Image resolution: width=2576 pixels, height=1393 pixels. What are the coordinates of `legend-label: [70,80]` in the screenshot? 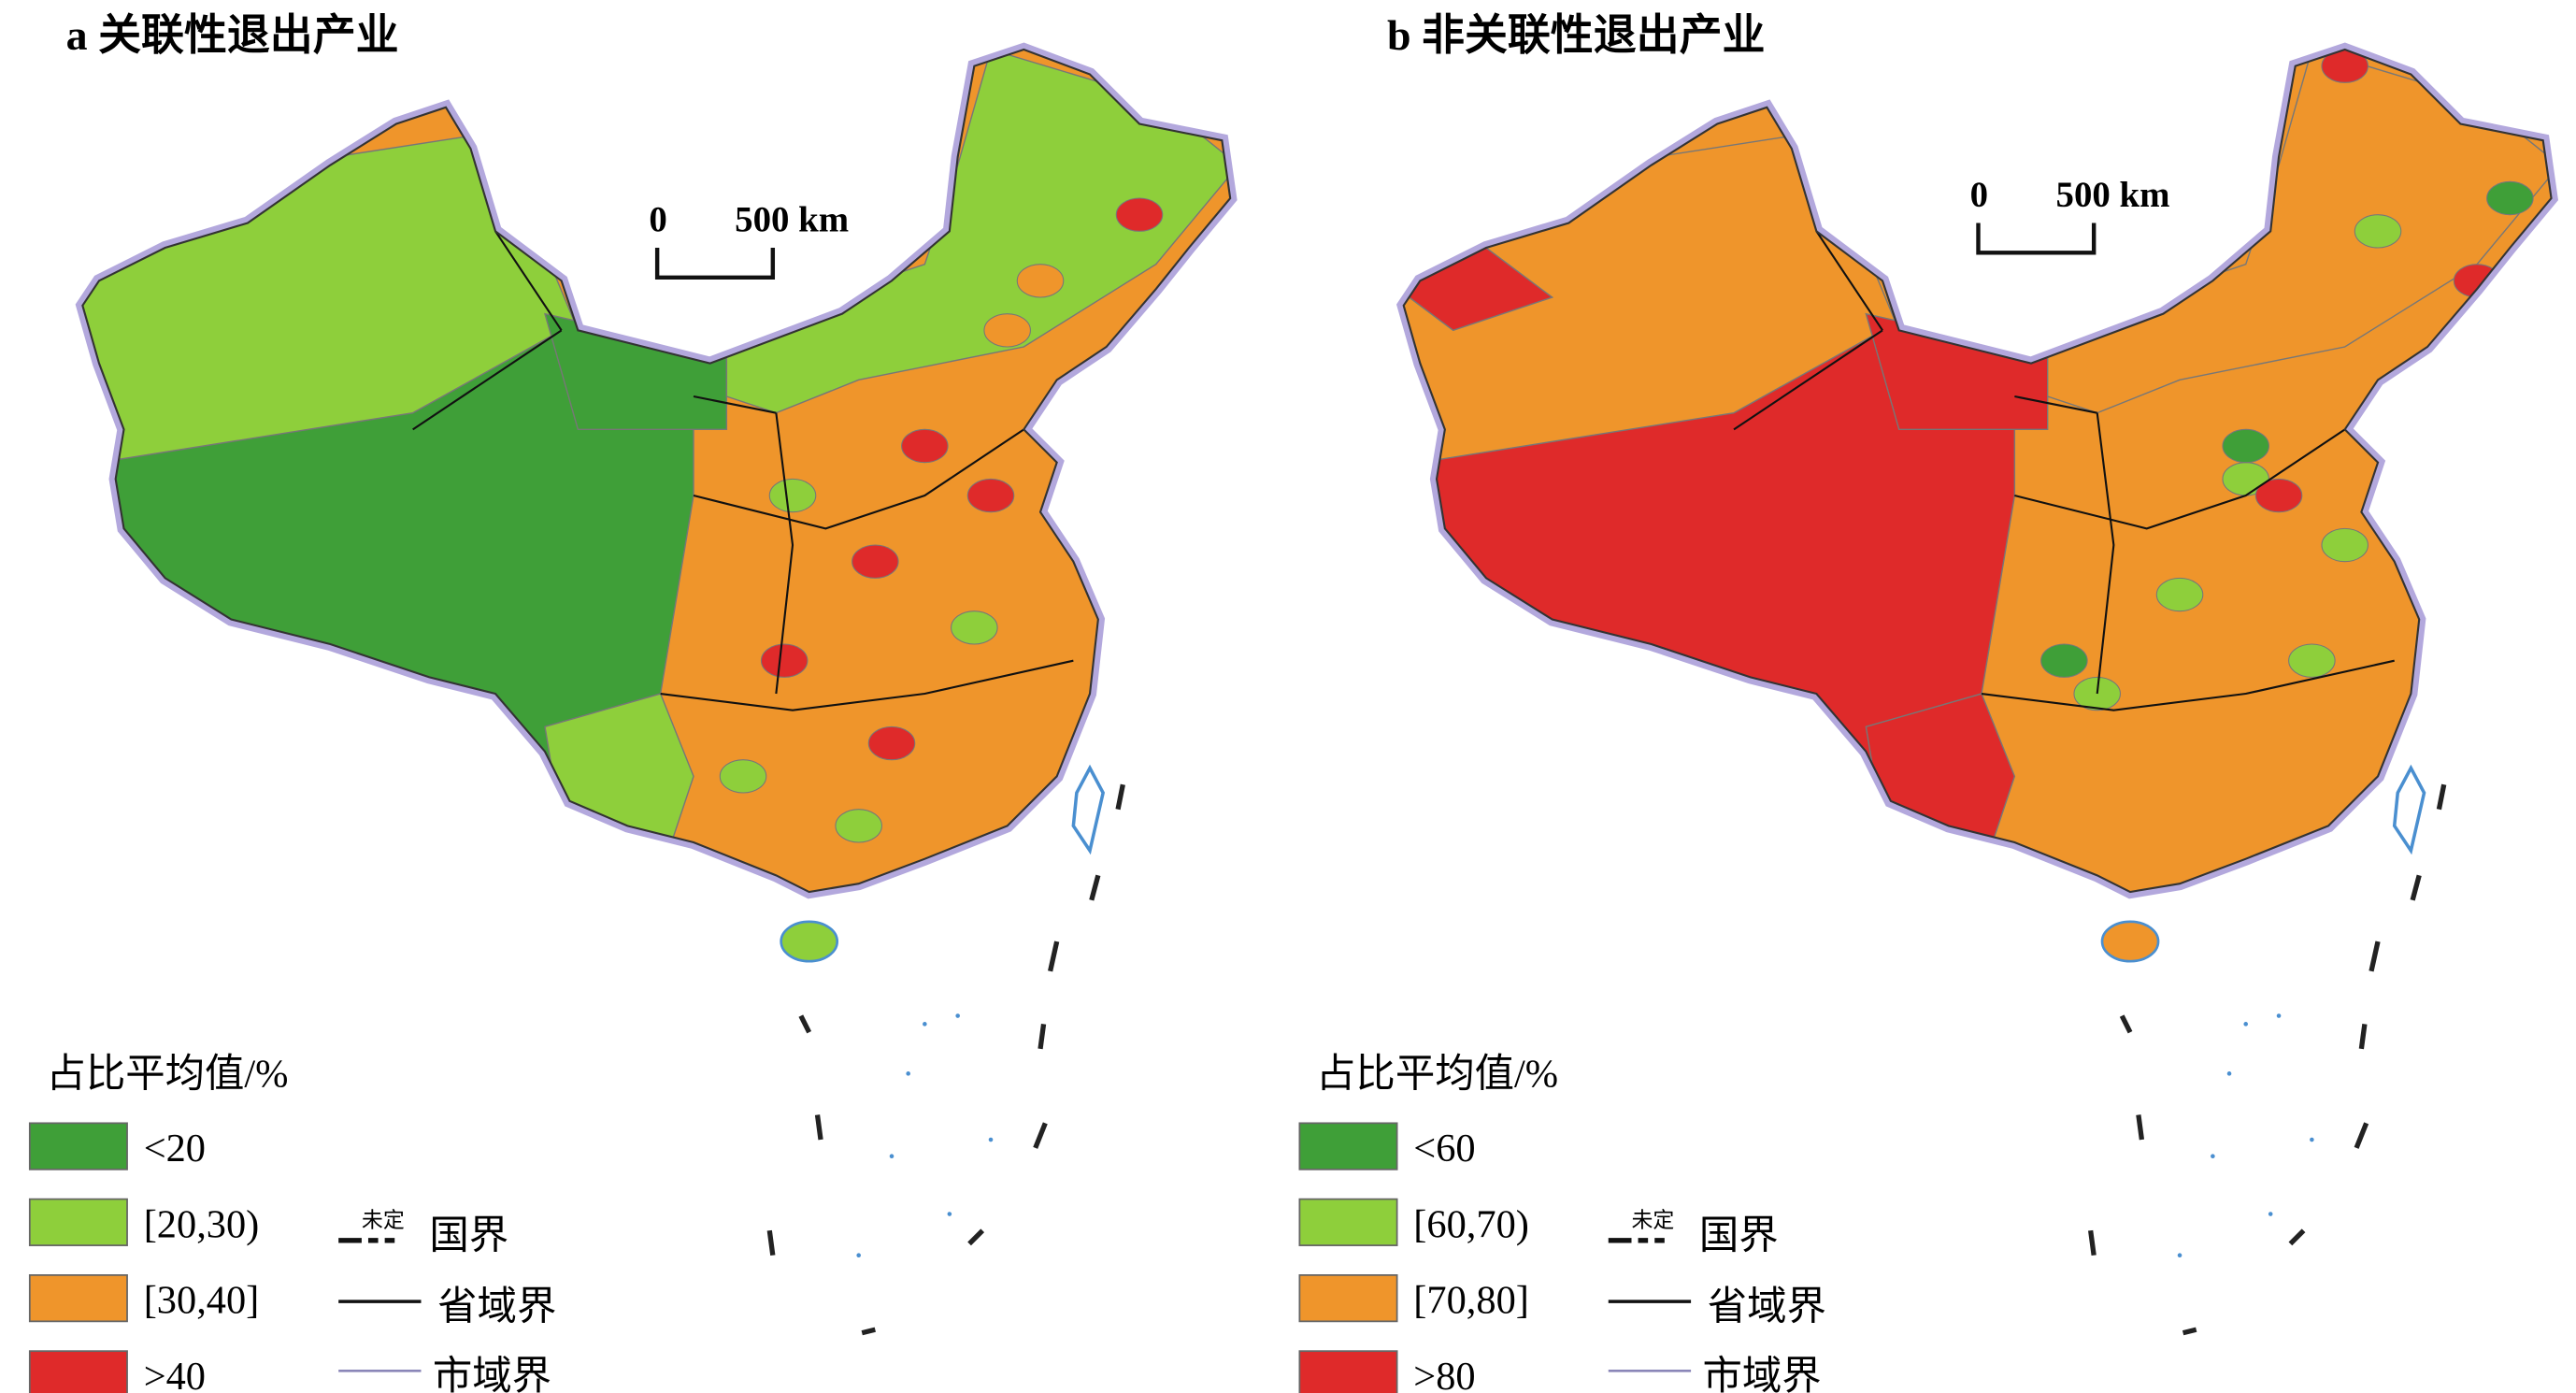 It's located at (1471, 1301).